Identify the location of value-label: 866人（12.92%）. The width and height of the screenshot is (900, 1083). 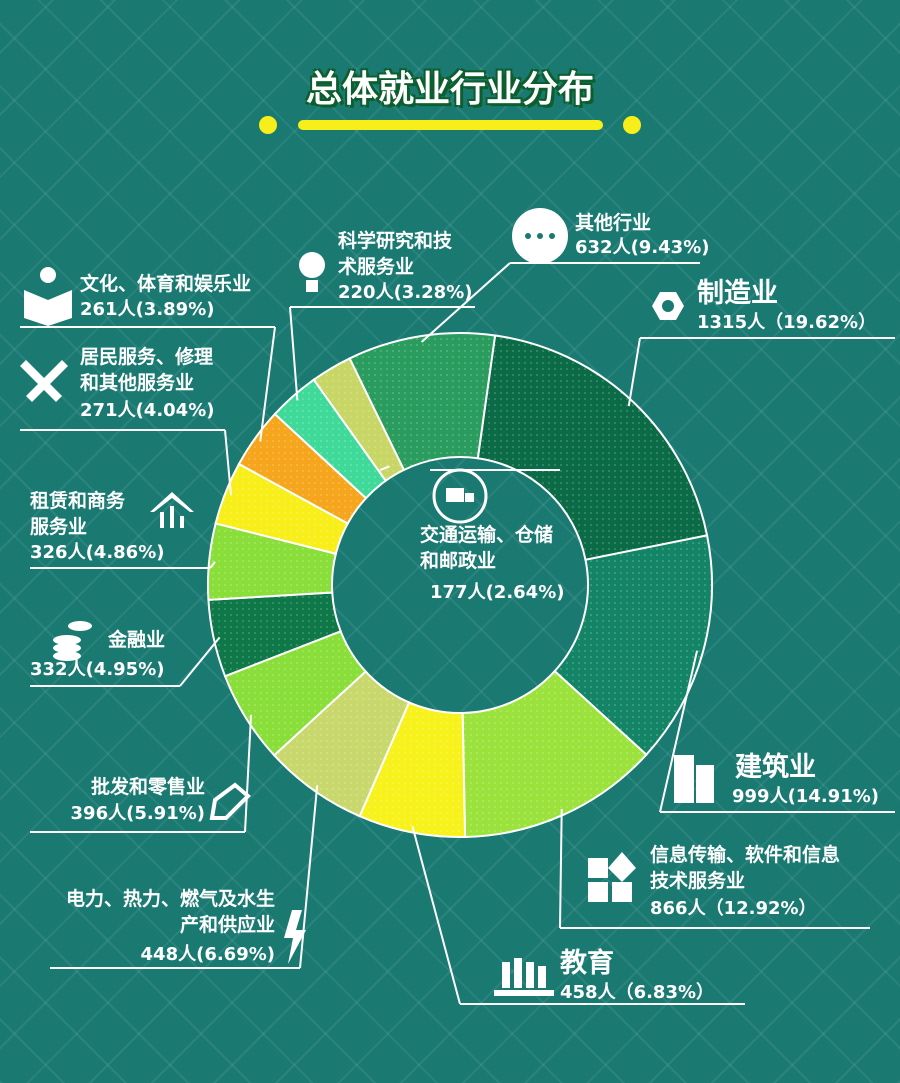
(733, 908).